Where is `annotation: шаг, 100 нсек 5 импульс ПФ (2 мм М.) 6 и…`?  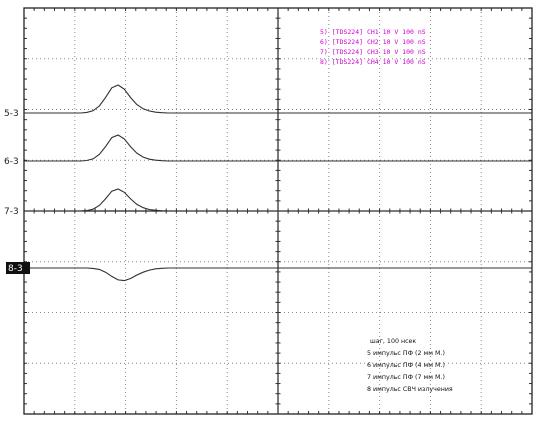
annotation: шаг, 100 нсек 5 импульс ПФ (2 мм М.) 6 и… is located at coordinates (410, 365).